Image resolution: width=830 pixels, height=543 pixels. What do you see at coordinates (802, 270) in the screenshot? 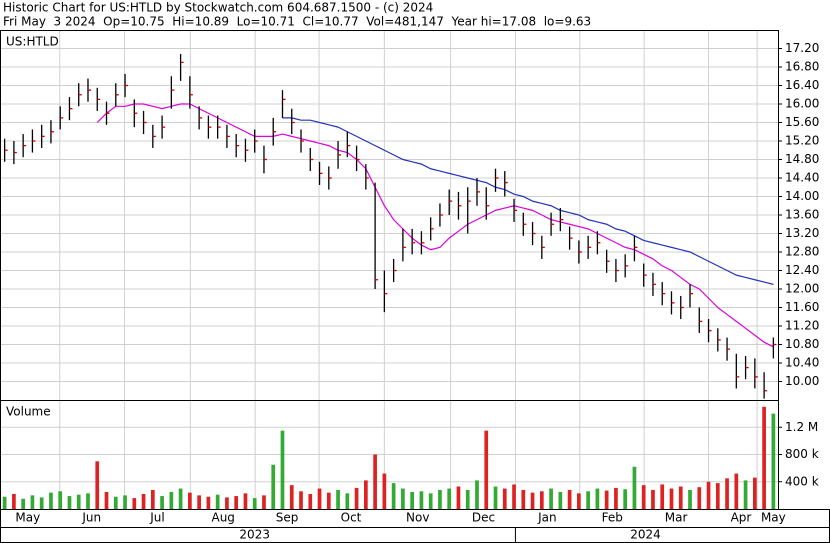
I see `y-tick-label: 12.40` at bounding box center [802, 270].